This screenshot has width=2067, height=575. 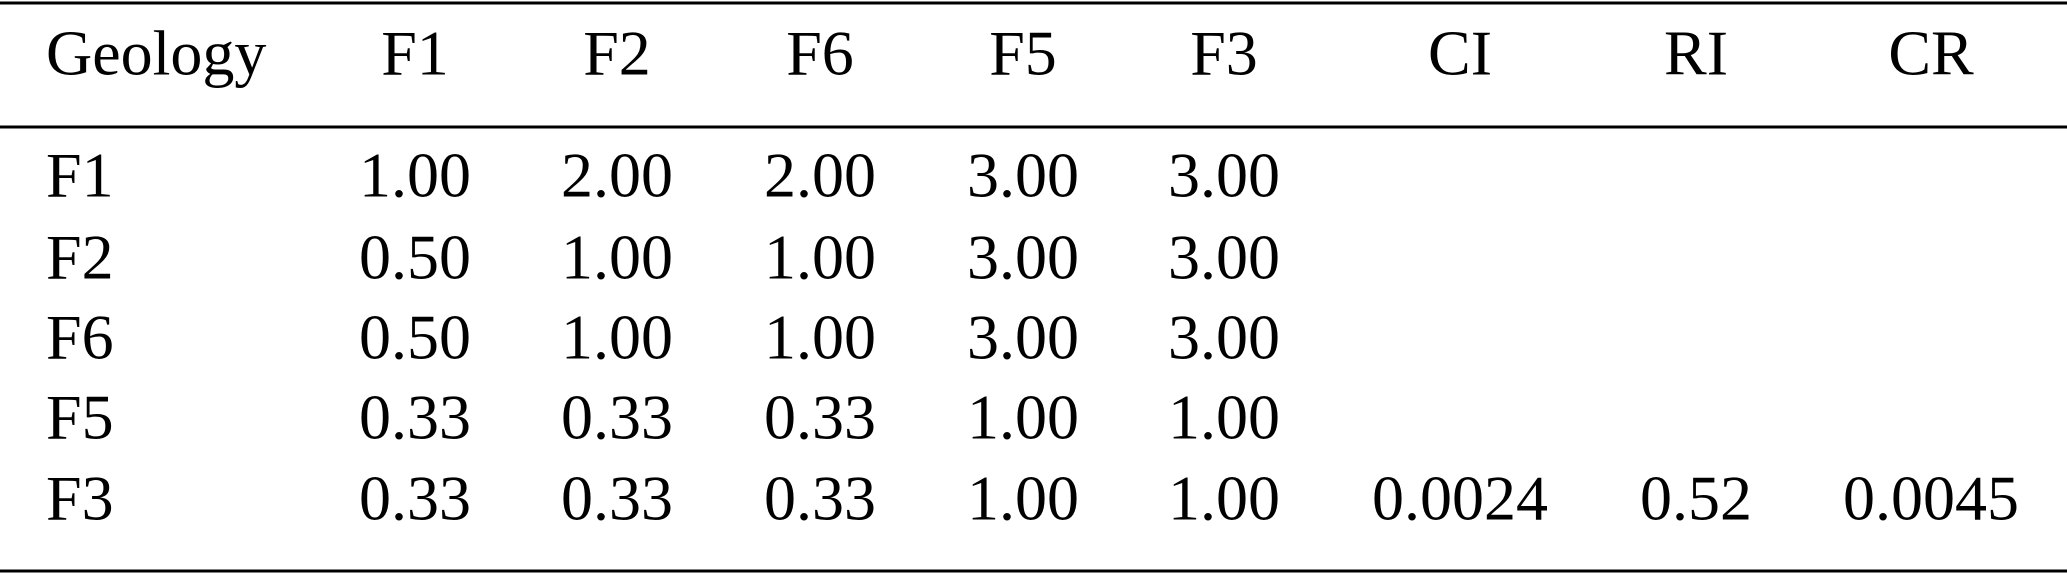 I want to click on row-label: F5, so click(x=80, y=417).